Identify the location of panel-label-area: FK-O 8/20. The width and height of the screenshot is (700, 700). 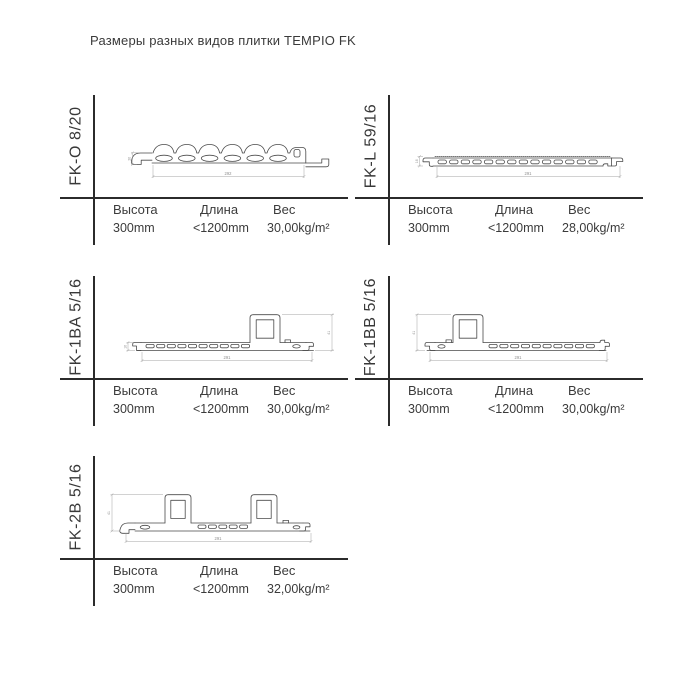
(76, 146).